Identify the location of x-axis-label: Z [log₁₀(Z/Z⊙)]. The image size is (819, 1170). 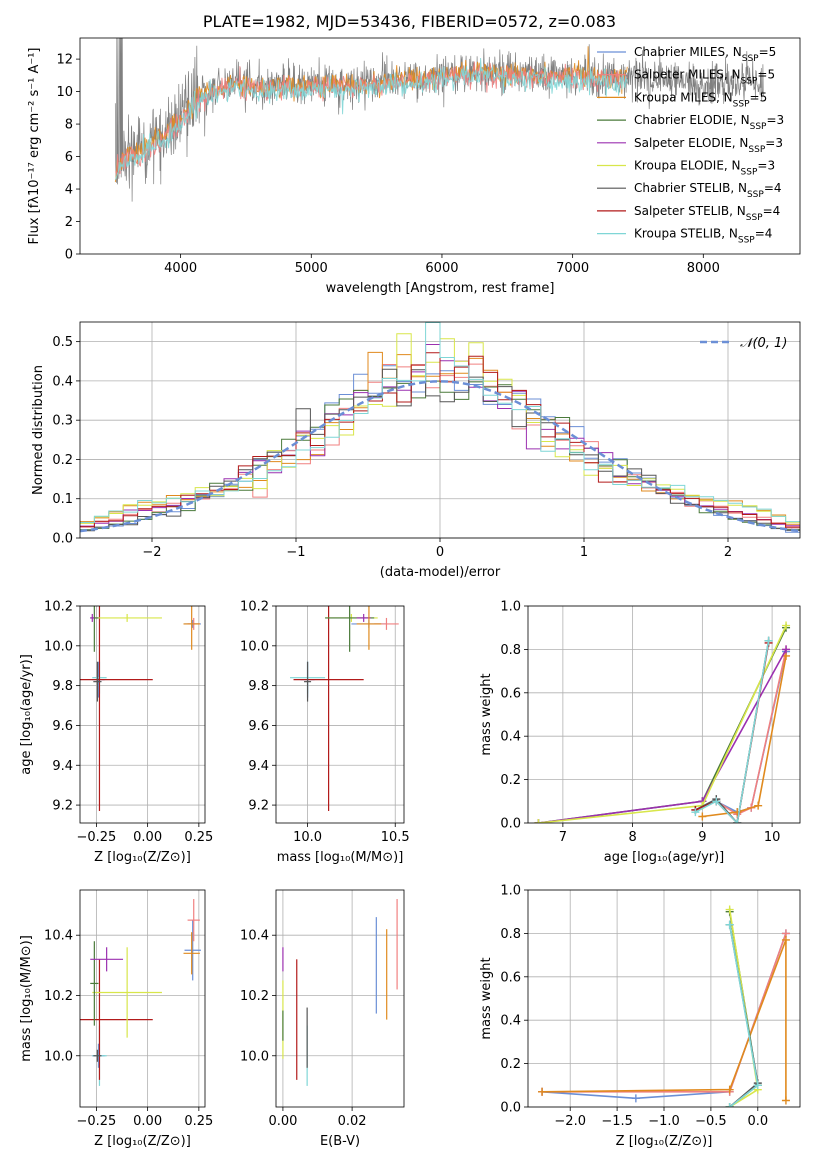
(142, 857).